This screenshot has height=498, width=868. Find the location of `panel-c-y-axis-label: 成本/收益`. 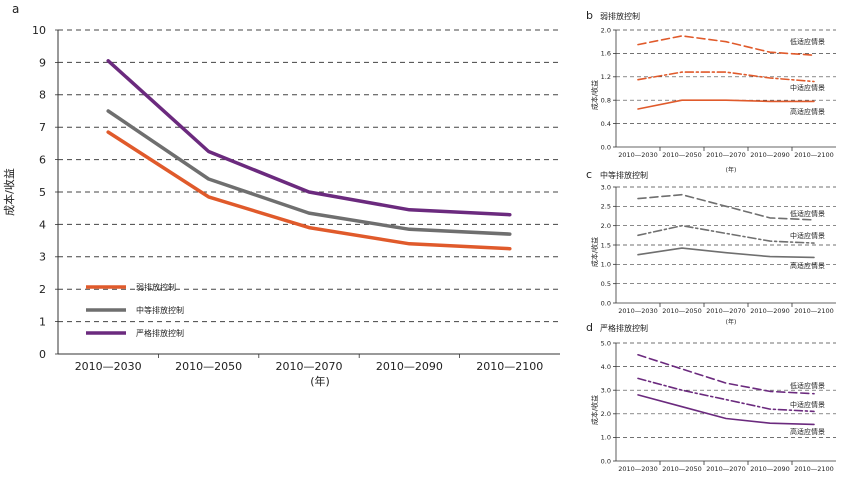

panel-c-y-axis-label: 成本/收益 is located at coordinates (594, 252).